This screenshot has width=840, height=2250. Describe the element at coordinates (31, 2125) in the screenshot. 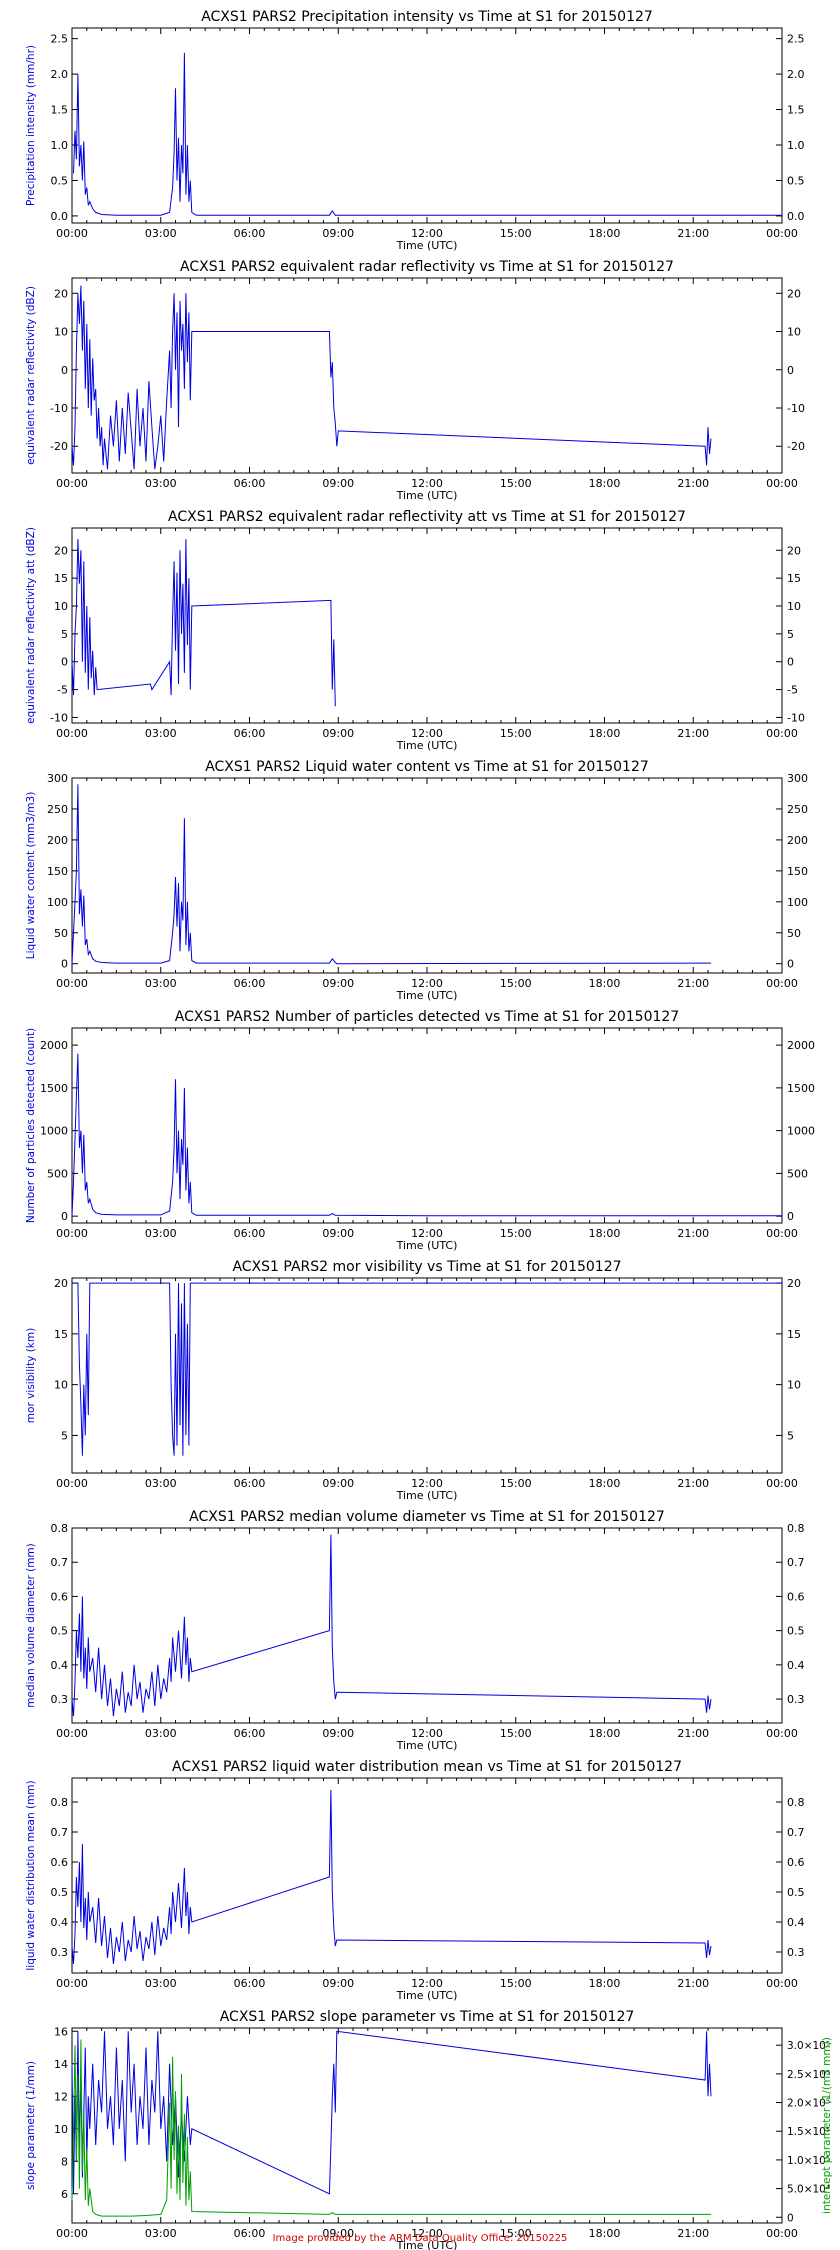

I see `y-axis-label: slope parameter (1/mm)` at that location.